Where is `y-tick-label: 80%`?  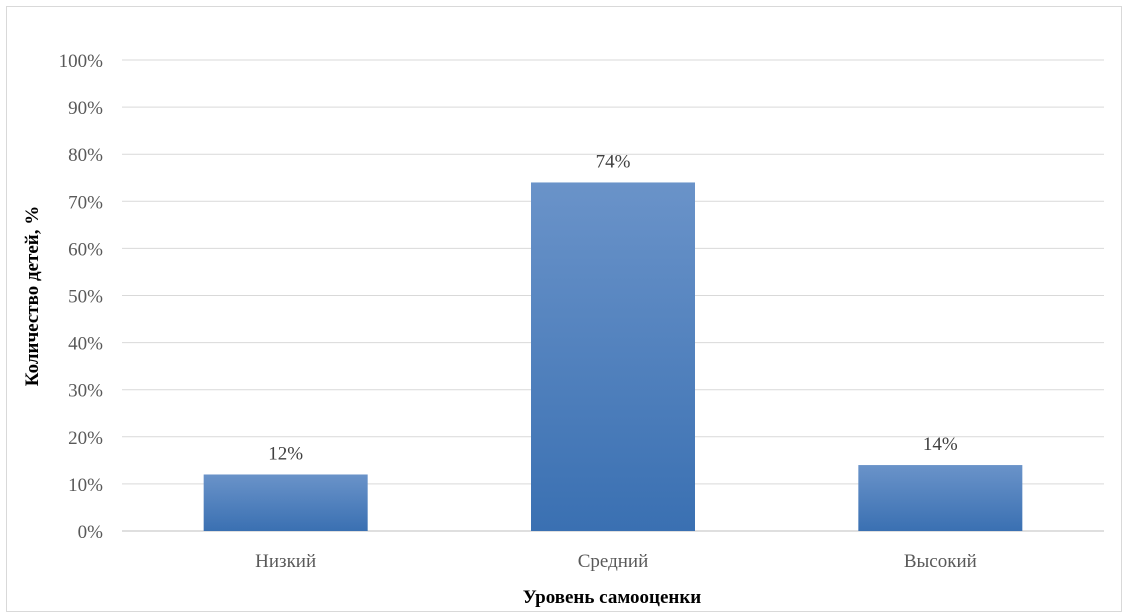 y-tick-label: 80% is located at coordinates (85, 155).